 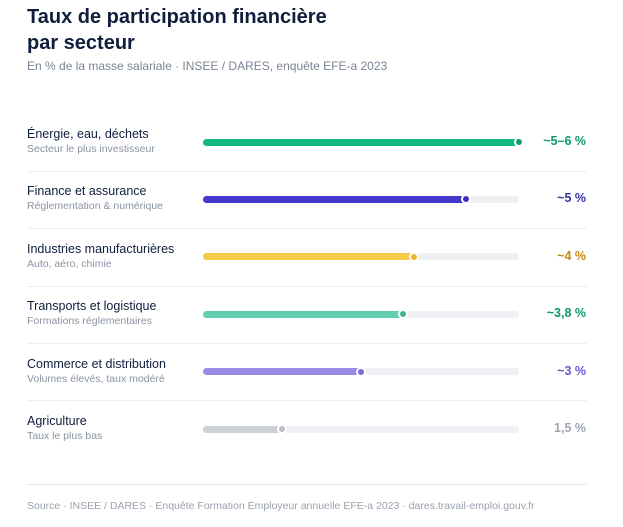 I want to click on category-label: Finance et assurance, so click(x=87, y=191).